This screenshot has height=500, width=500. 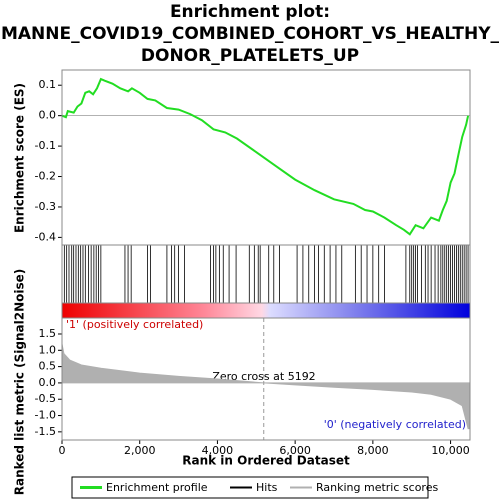 What do you see at coordinates (266, 310) in the screenshot?
I see `color-bar` at bounding box center [266, 310].